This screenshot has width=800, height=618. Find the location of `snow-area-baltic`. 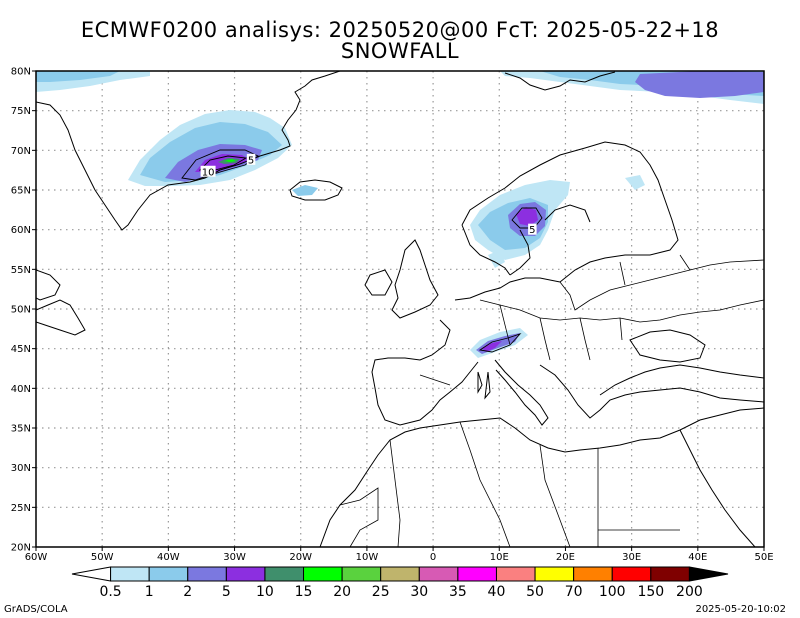

snow-area-baltic is located at coordinates (496, 259).